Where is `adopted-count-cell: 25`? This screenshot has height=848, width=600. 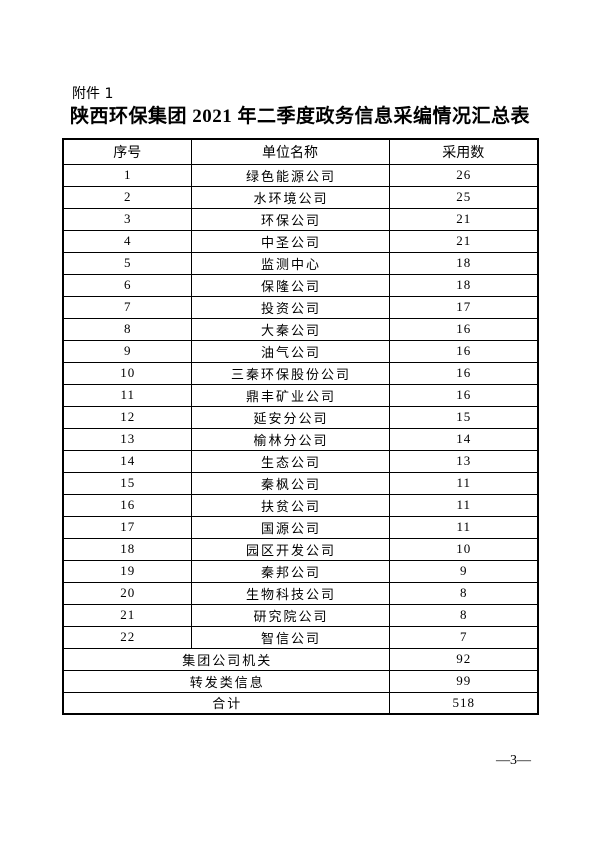
adopted-count-cell: 25 is located at coordinates (463, 197).